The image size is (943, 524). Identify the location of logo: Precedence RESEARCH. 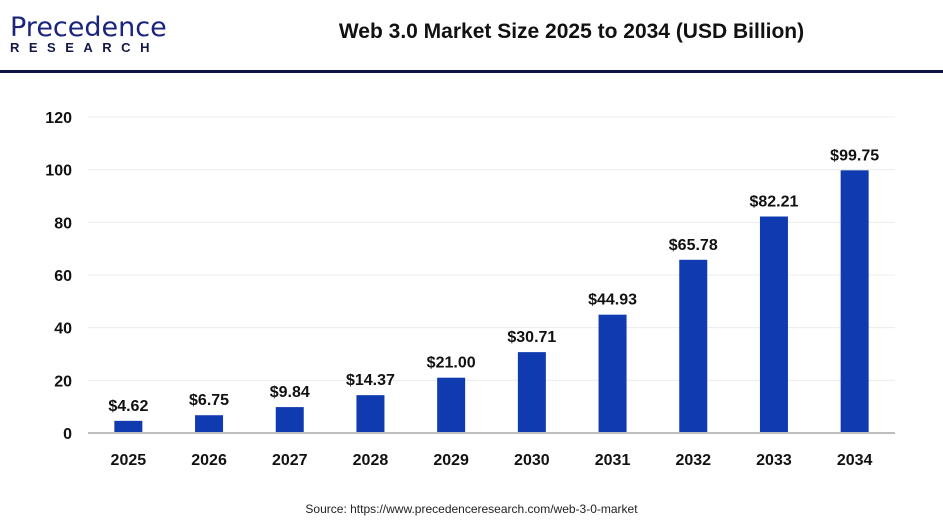
(88, 34).